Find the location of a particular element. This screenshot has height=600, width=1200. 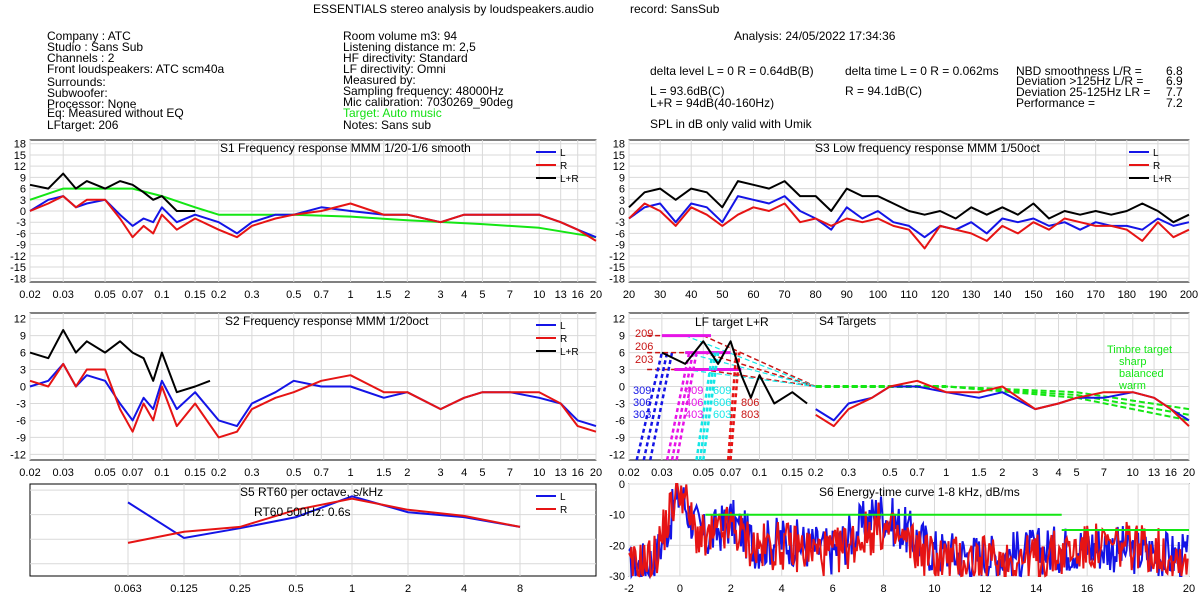

s2-xtick: 2 is located at coordinates (407, 473).